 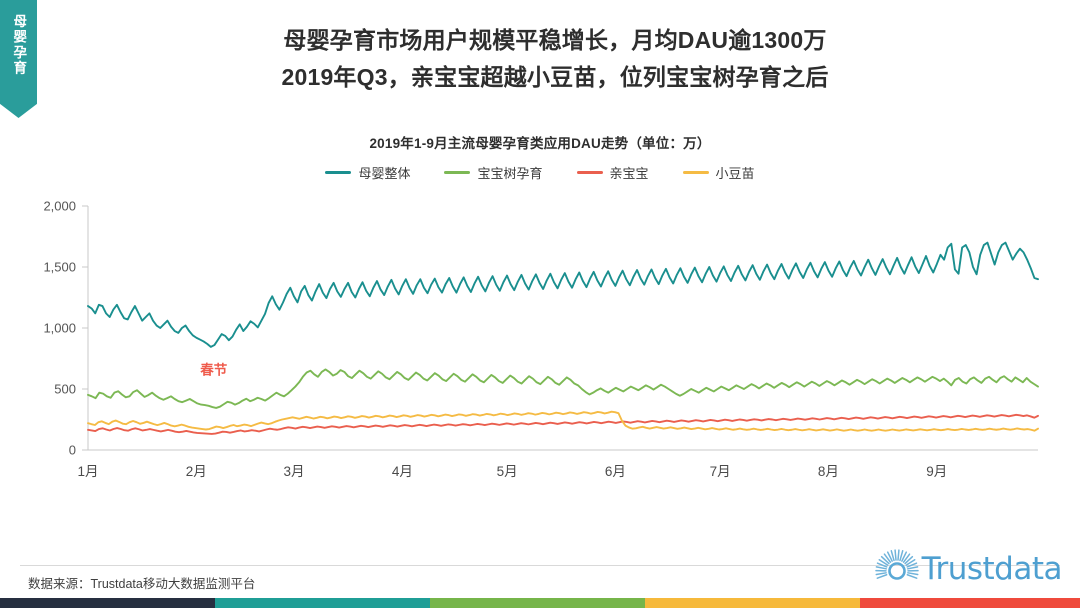 I want to click on legend-item-3: 小豆苗, so click(x=718, y=172).